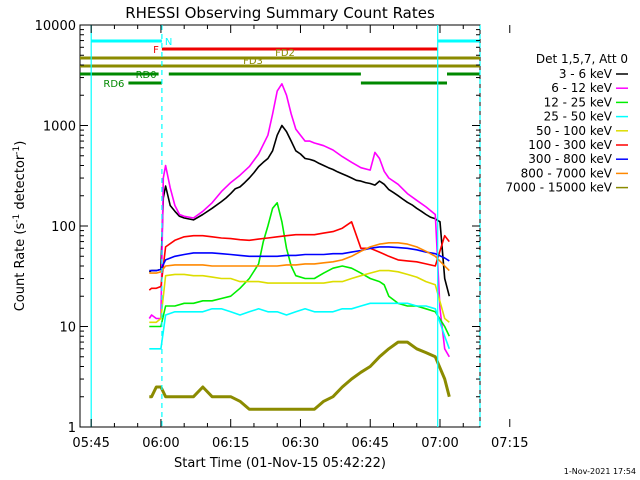 This screenshot has height=480, width=640. I want to click on legend-title: Det 1,5,7, Att 0, so click(582, 59).